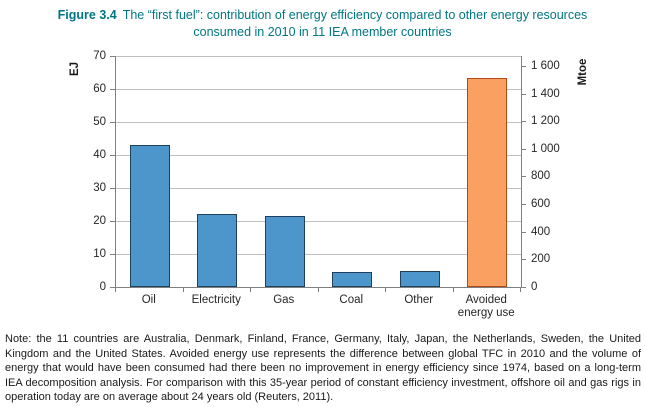 Image resolution: width=645 pixels, height=407 pixels. Describe the element at coordinates (541, 176) in the screenshot. I see `y-tick-label-right-800: 800` at that location.